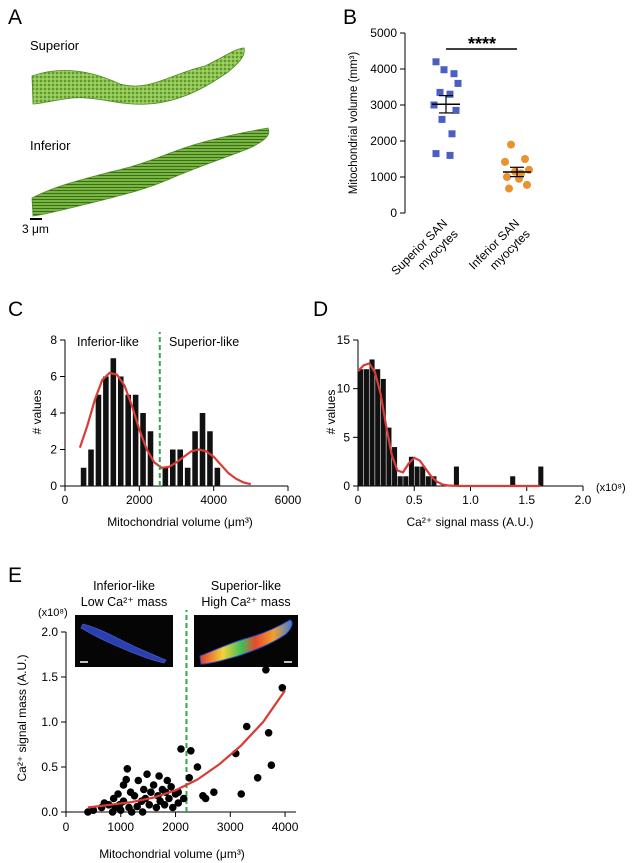  I want to click on chart-b-ylabel: Mitochondrial volume (mm³), so click(354, 123).